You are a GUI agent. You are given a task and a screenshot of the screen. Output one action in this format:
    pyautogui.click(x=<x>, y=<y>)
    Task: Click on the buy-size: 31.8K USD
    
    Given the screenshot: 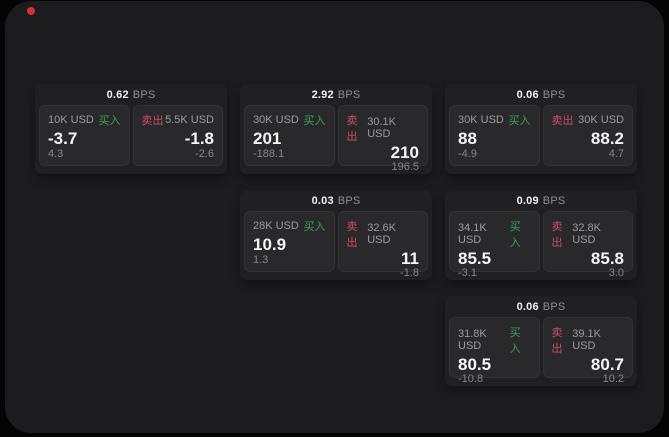 What is the action you would take?
    pyautogui.click(x=472, y=340)
    